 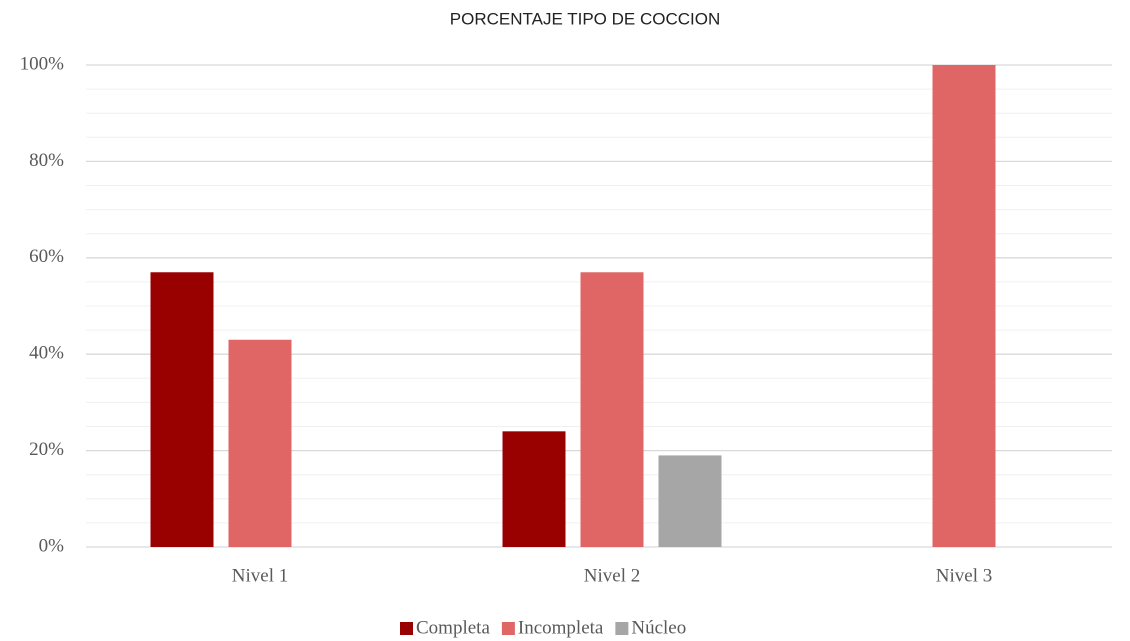 What do you see at coordinates (964, 575) in the screenshot?
I see `x-tick-label: Nivel 3` at bounding box center [964, 575].